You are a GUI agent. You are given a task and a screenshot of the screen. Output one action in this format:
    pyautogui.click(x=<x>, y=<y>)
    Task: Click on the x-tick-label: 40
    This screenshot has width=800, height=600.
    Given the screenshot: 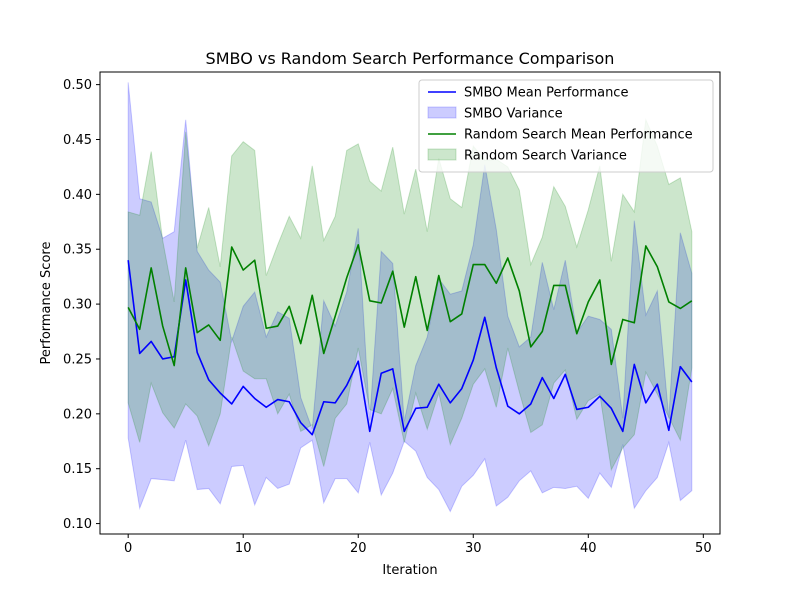 What is the action you would take?
    pyautogui.click(x=588, y=548)
    